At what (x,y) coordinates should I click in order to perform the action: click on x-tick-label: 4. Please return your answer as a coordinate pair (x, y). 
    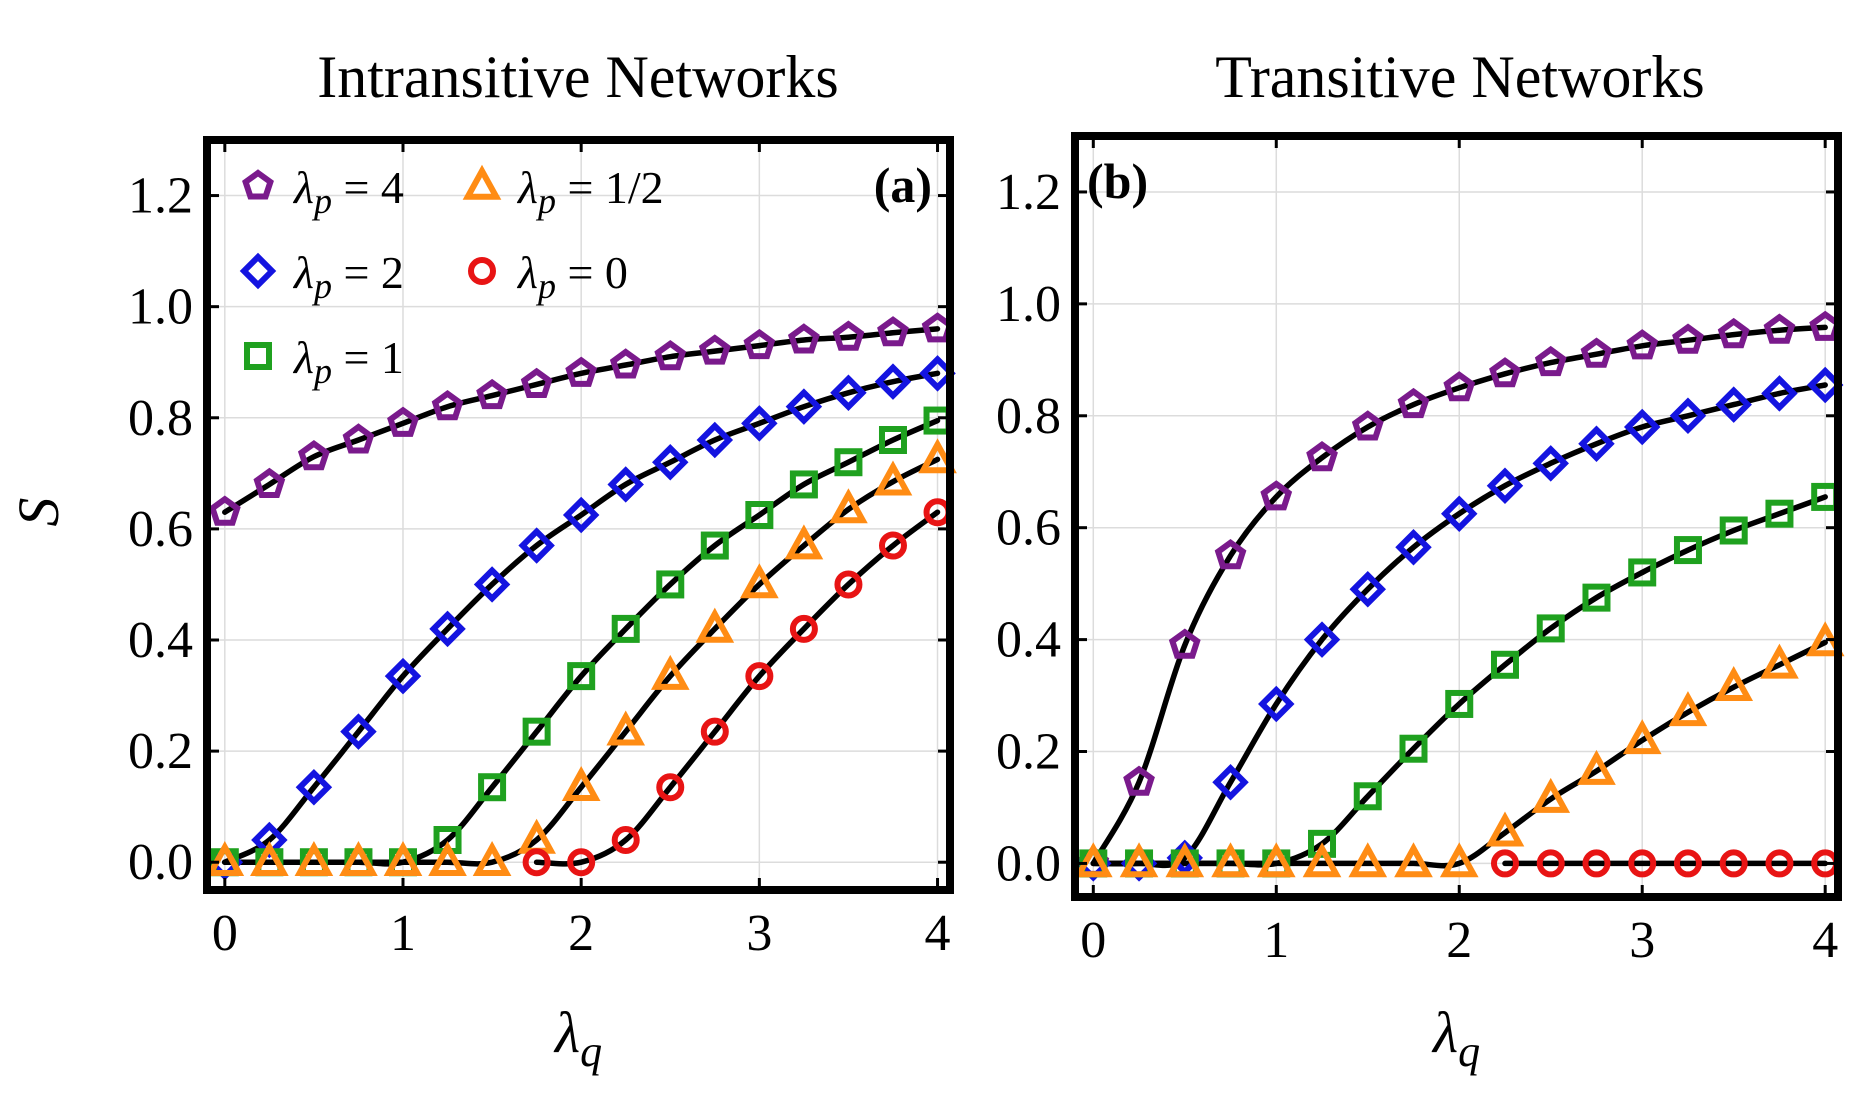
    Looking at the image, I should click on (938, 933).